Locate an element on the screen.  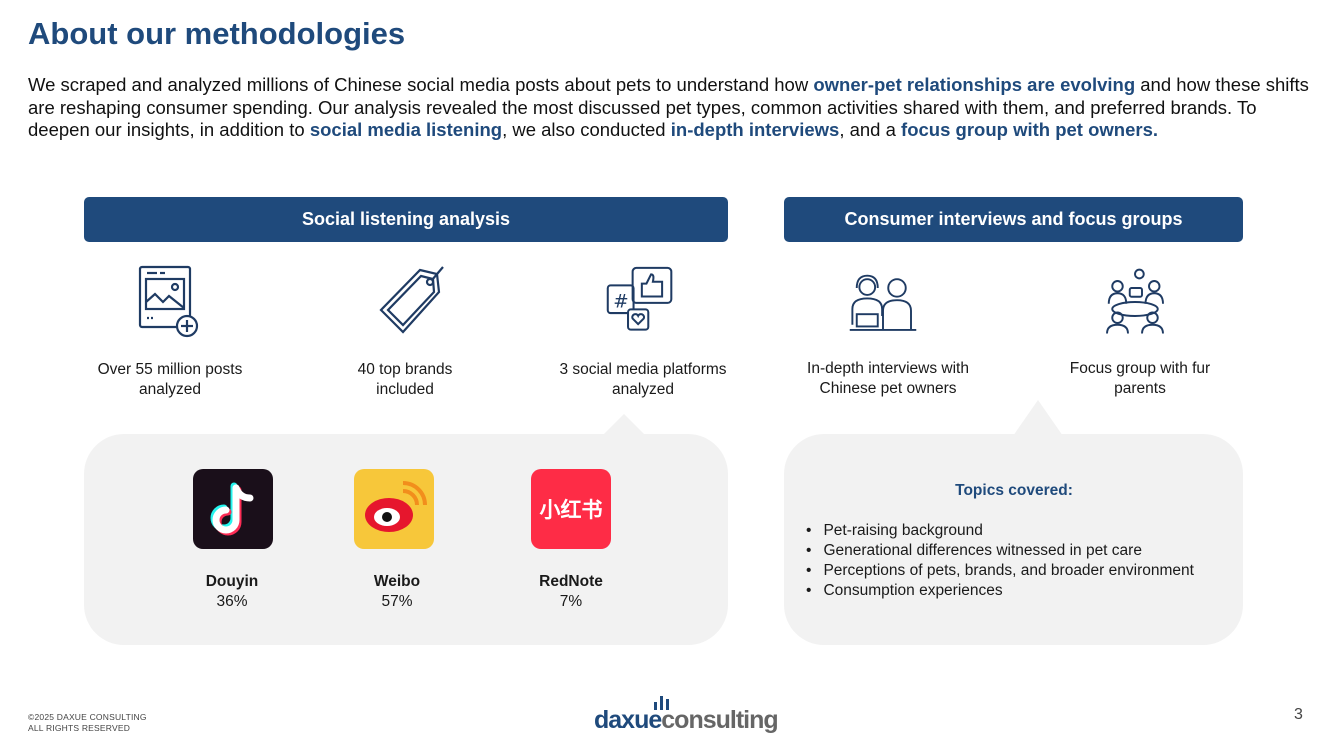
image-post-icon is located at coordinates (168, 301).